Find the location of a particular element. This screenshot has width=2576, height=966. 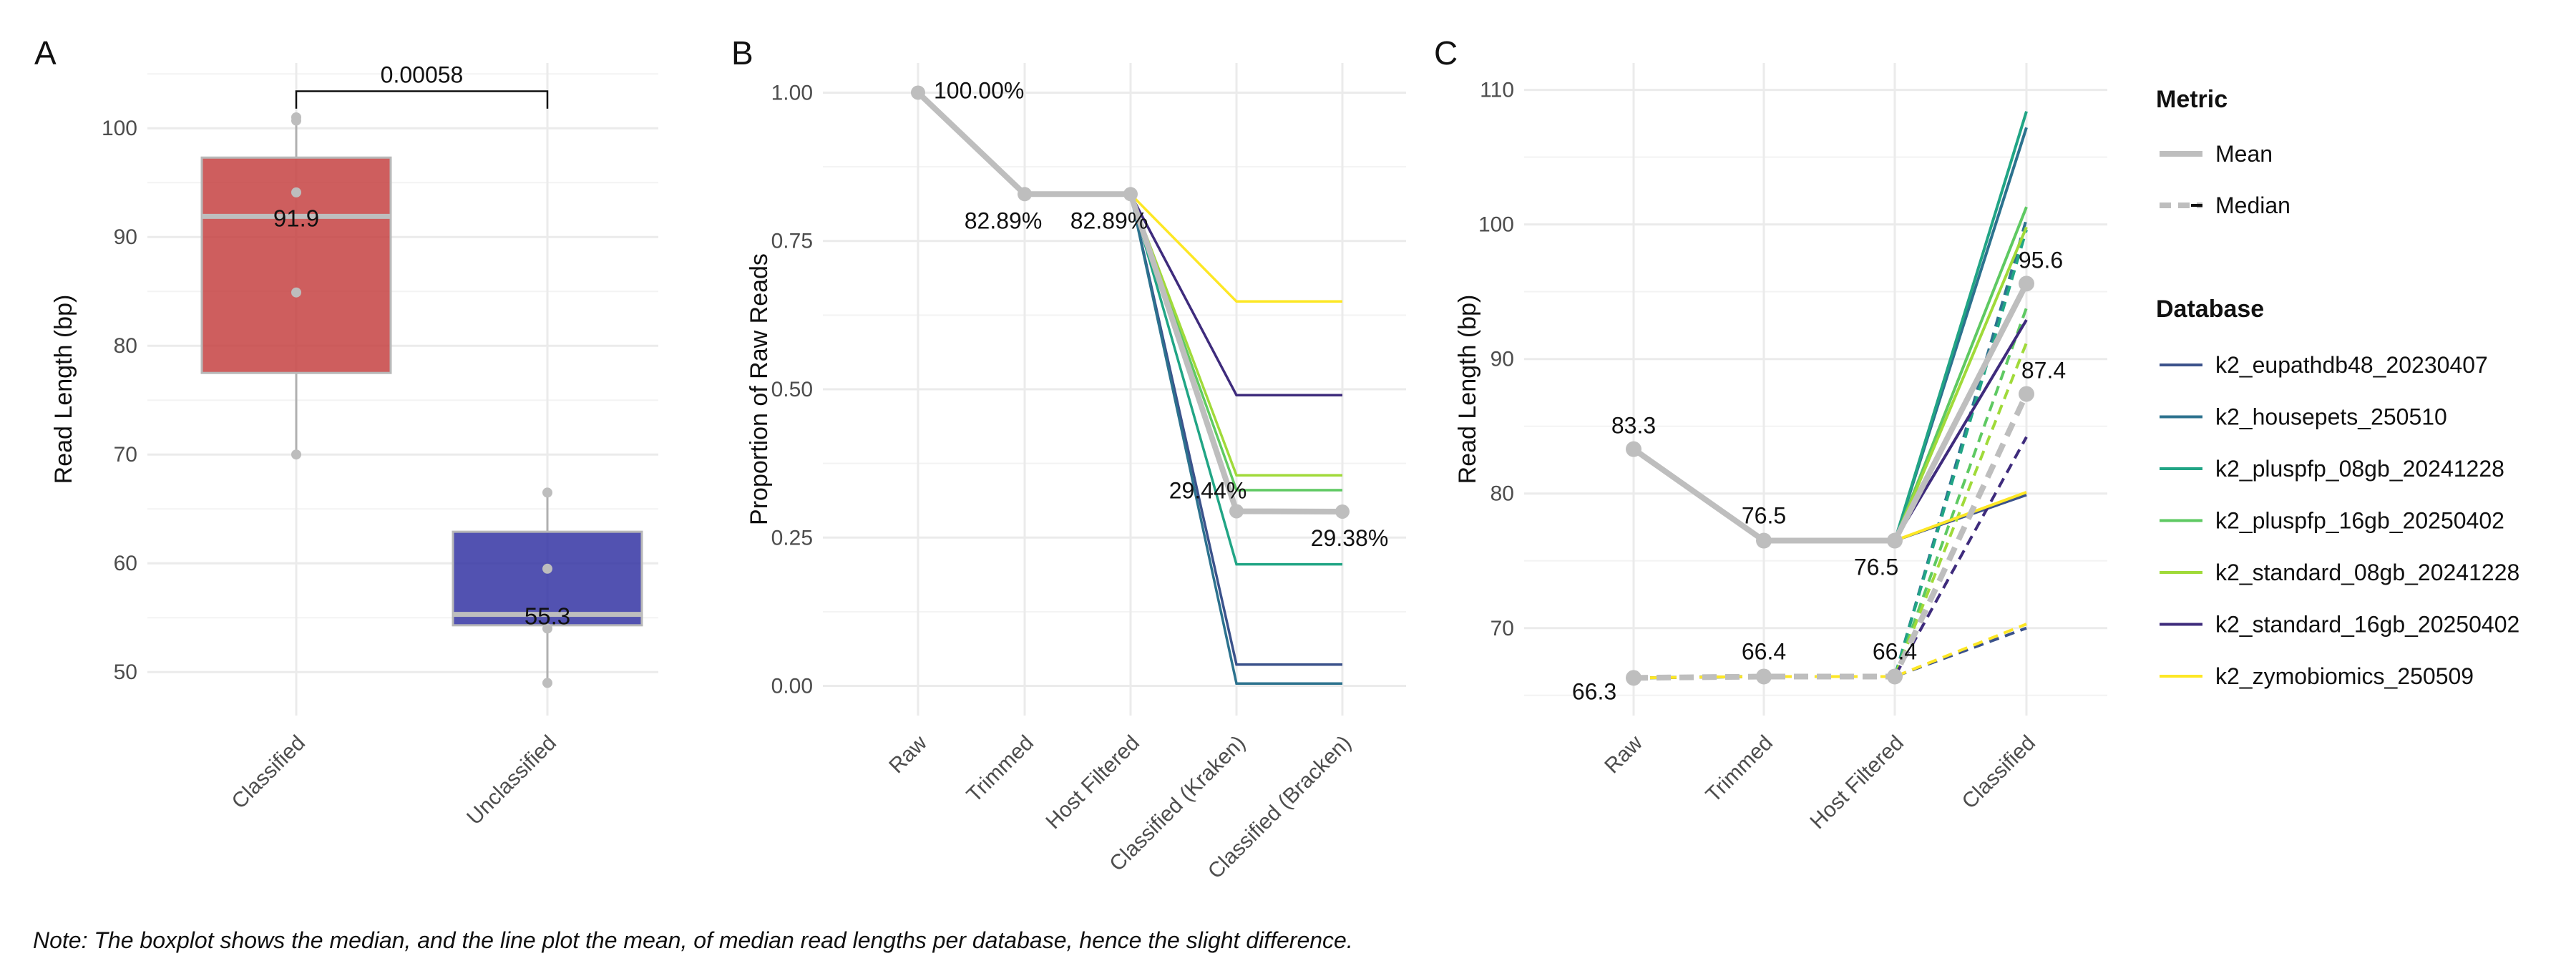

y-tick-label: 0.50 is located at coordinates (792, 390).